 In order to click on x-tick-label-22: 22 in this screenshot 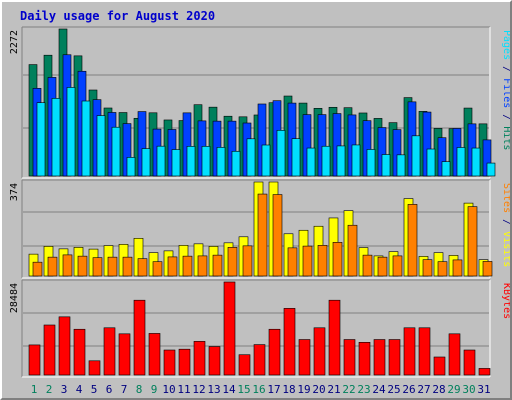, I will do `click(348, 389)`.